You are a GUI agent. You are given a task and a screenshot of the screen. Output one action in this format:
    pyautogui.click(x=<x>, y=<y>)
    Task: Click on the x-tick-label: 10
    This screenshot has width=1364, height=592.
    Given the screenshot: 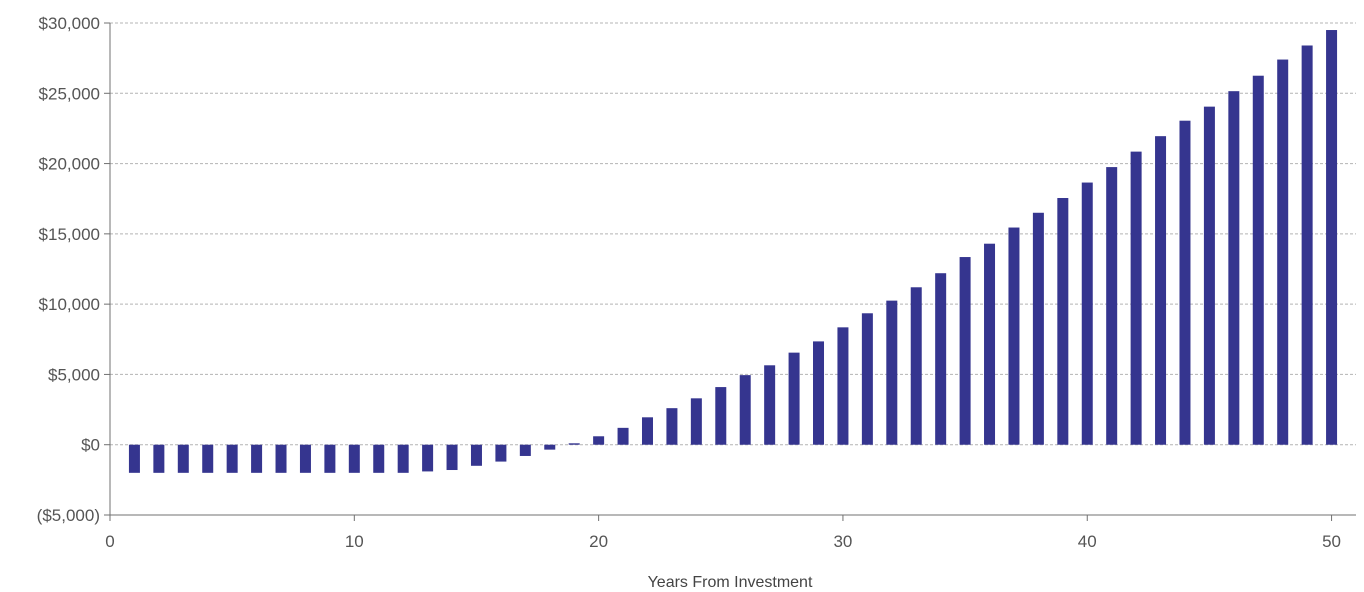 What is the action you would take?
    pyautogui.click(x=354, y=541)
    